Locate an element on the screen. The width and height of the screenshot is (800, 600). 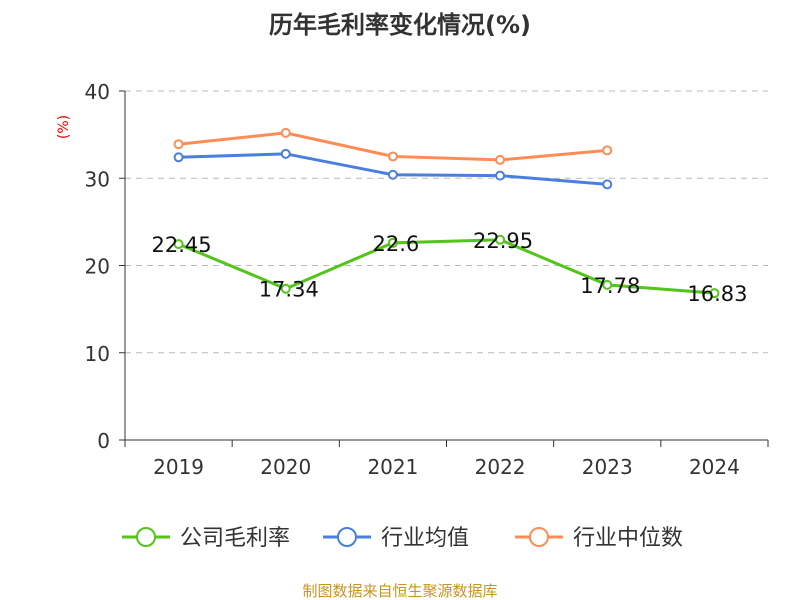
y-tick-label: 0 is located at coordinates (103, 441).